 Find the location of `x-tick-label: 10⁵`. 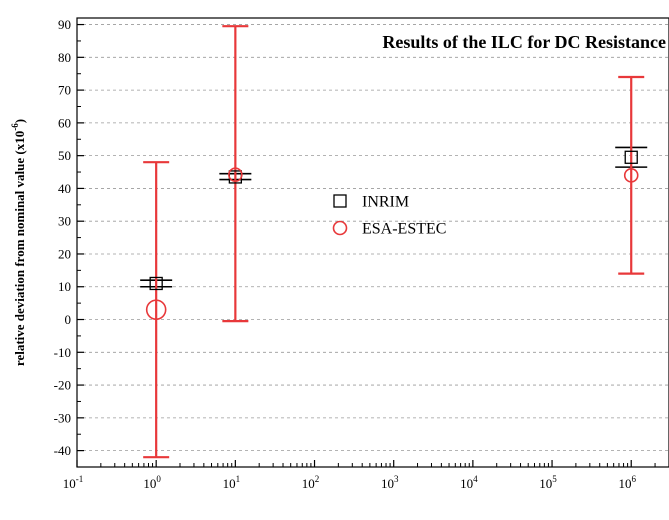

x-tick-label: 10⁵ is located at coordinates (548, 482).